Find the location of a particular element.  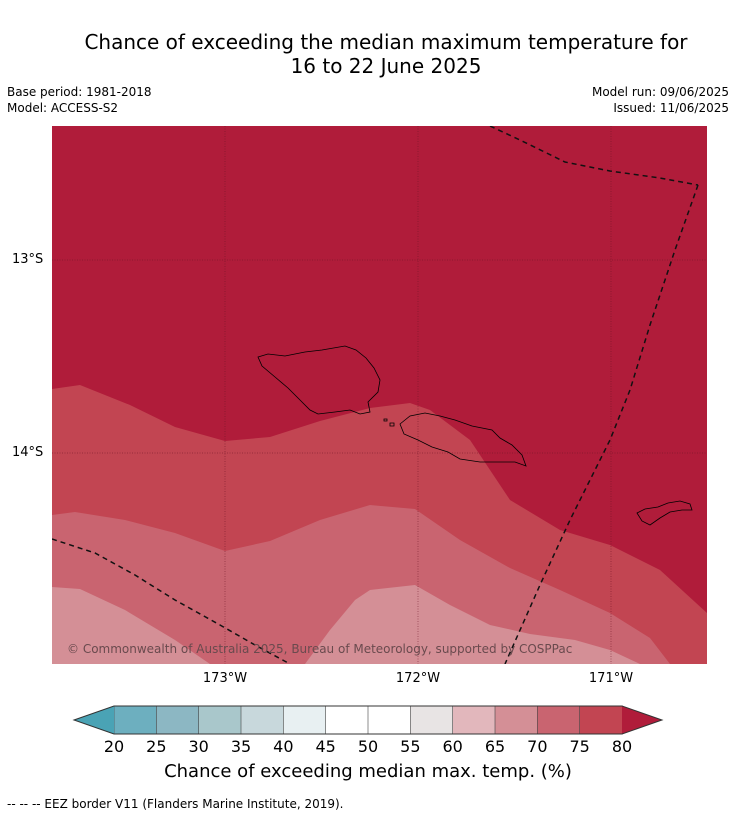

eez-border-north is located at coordinates (594, 156).